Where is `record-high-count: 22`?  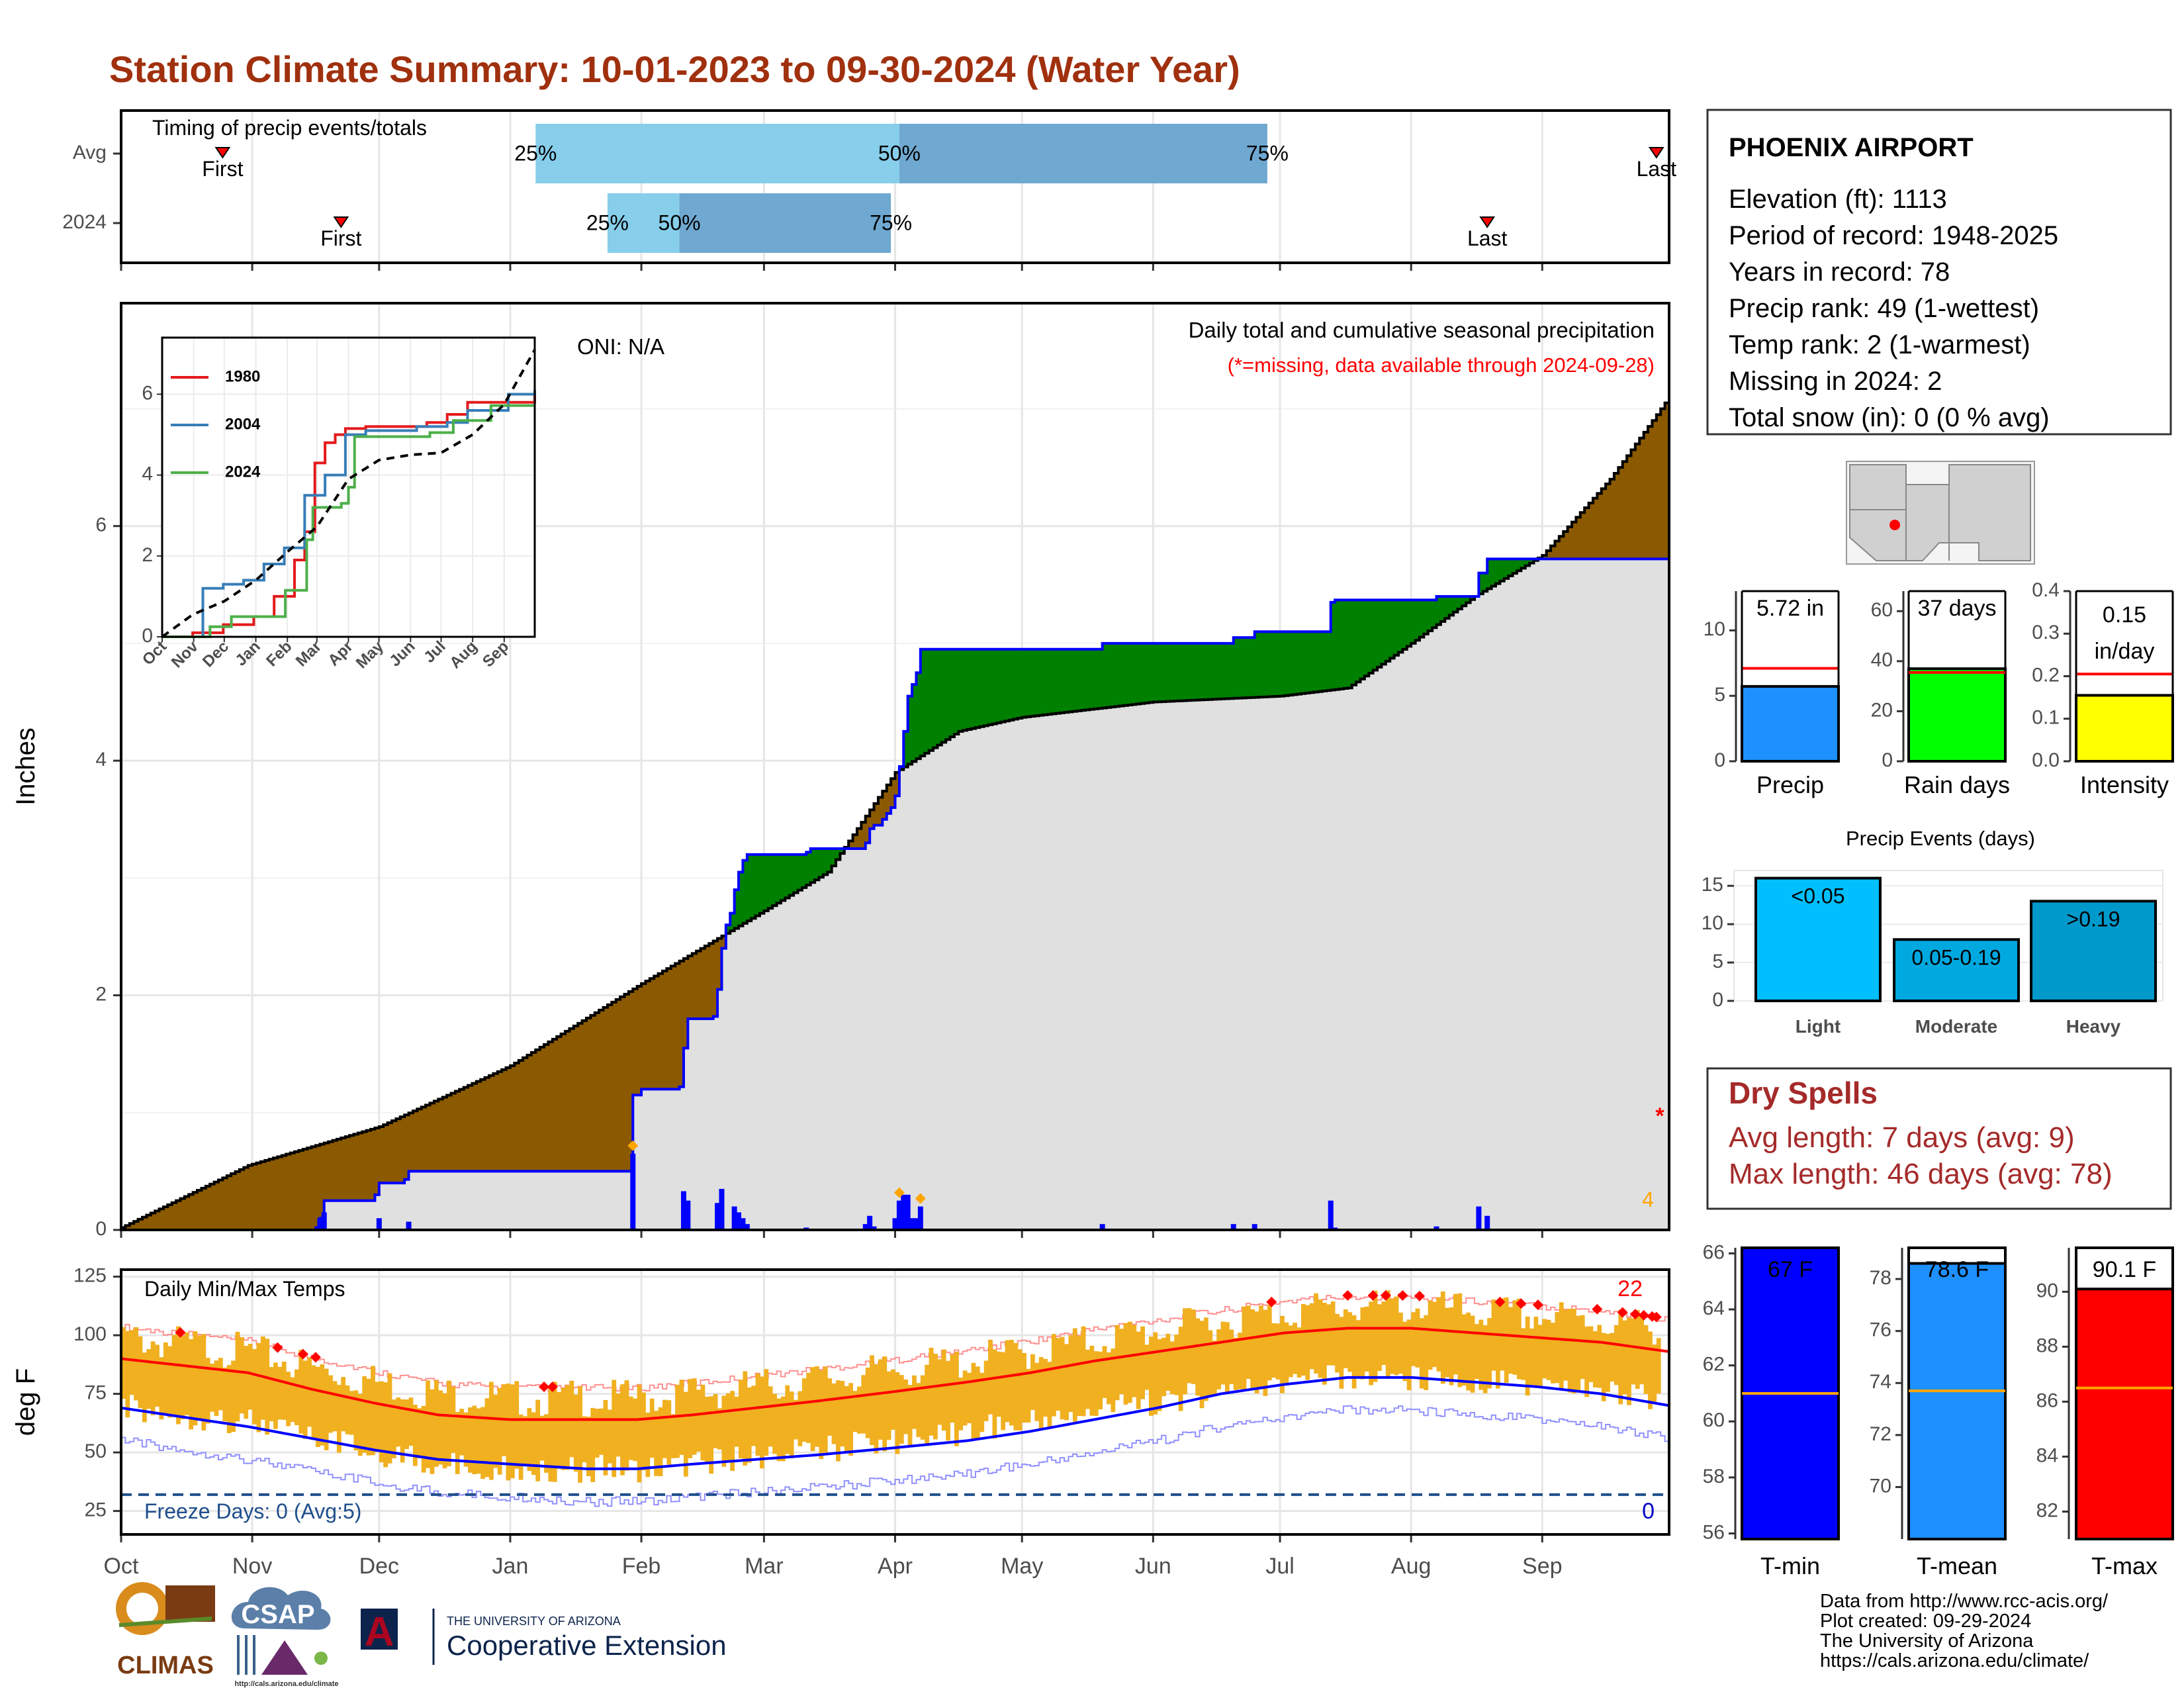 record-high-count: 22 is located at coordinates (1630, 1288).